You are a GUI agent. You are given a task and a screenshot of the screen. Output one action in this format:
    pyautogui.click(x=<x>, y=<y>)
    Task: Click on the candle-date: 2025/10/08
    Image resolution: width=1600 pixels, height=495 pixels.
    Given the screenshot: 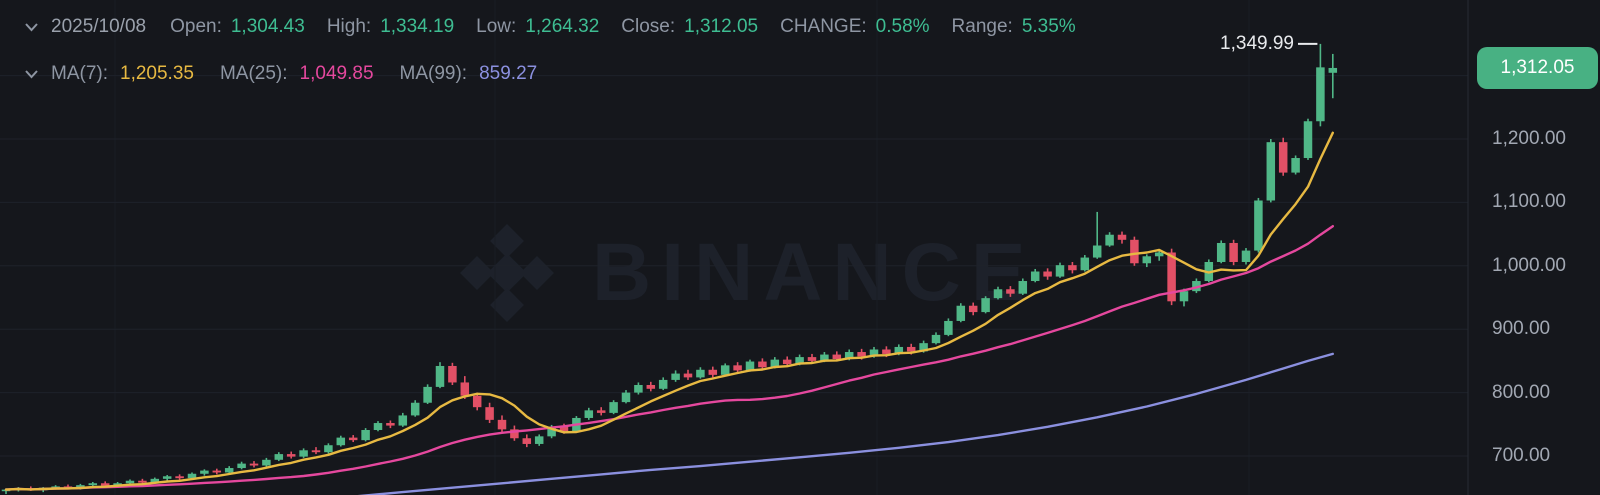 What is the action you would take?
    pyautogui.click(x=99, y=26)
    